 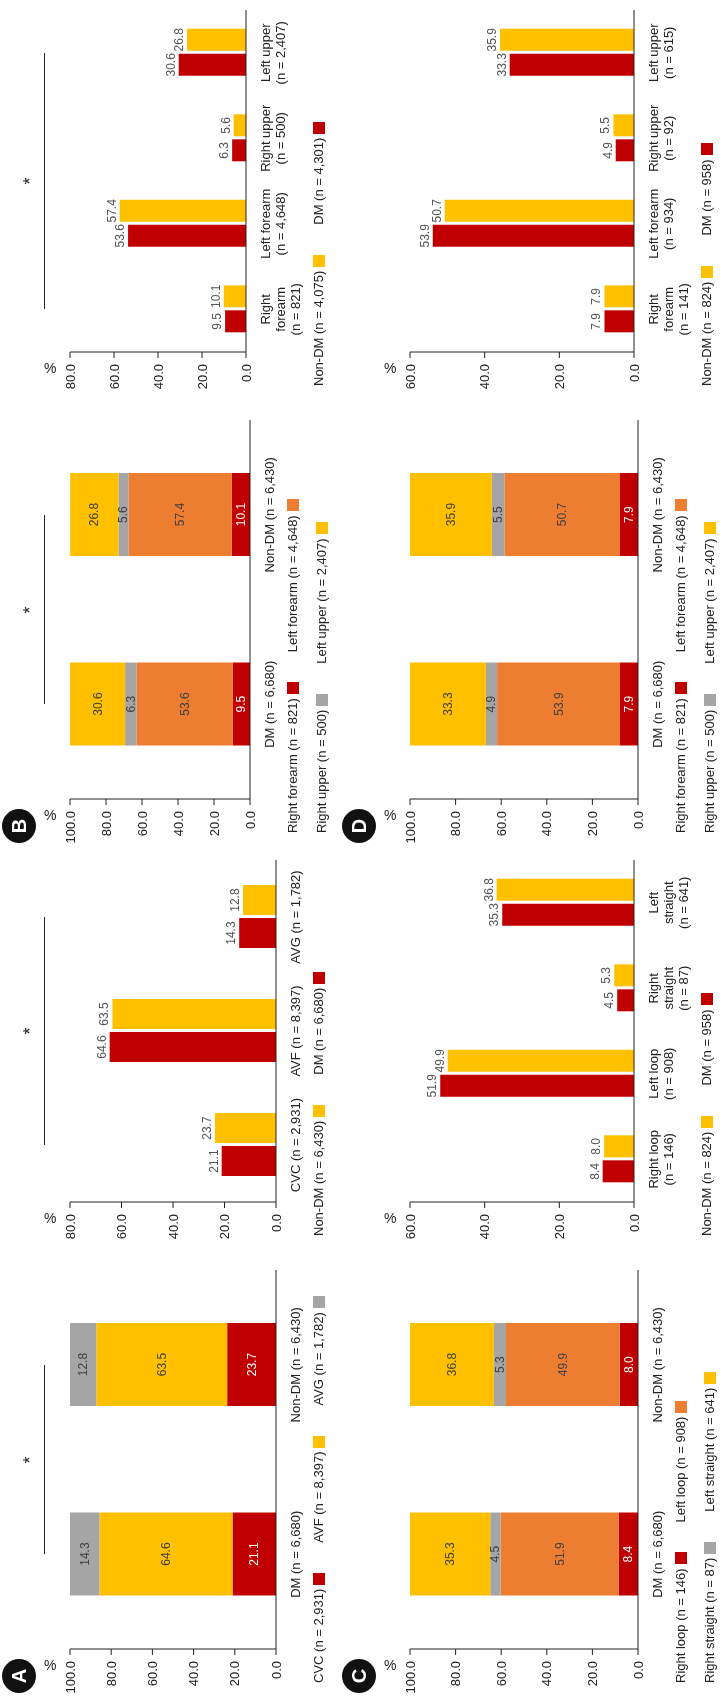 What do you see at coordinates (706, 1183) in the screenshot?
I see `legend-label: Non-DM (n = 824)` at bounding box center [706, 1183].